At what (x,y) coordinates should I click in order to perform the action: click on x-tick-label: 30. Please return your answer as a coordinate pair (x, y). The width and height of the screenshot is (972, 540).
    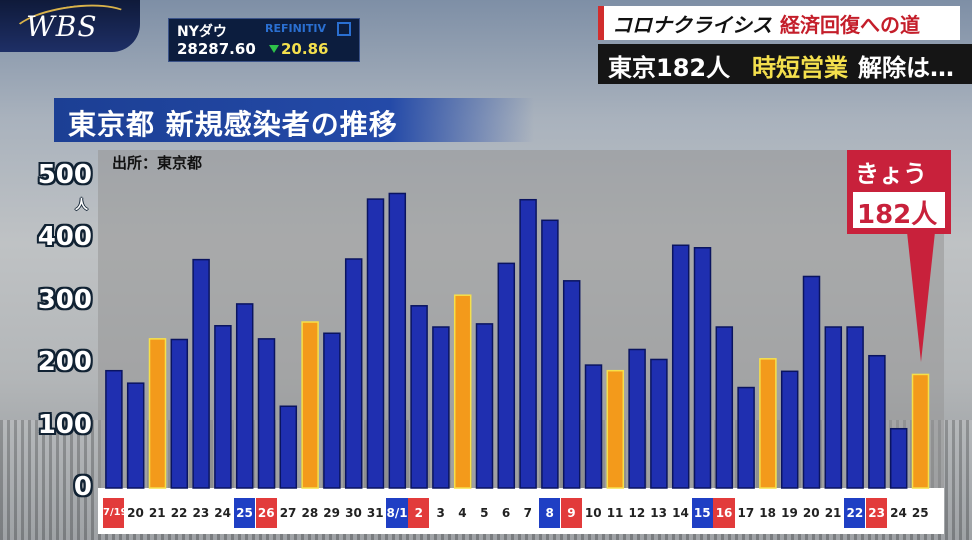
    Looking at the image, I should click on (353, 513).